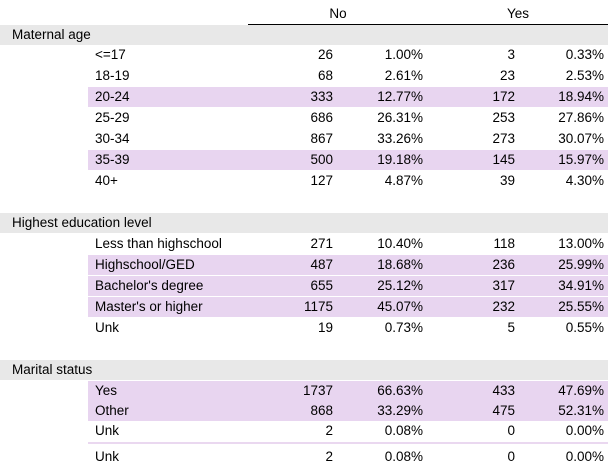 Image resolution: width=612 pixels, height=469 pixels. Describe the element at coordinates (581, 390) in the screenshot. I see `yes-percent: 47.69%` at that location.